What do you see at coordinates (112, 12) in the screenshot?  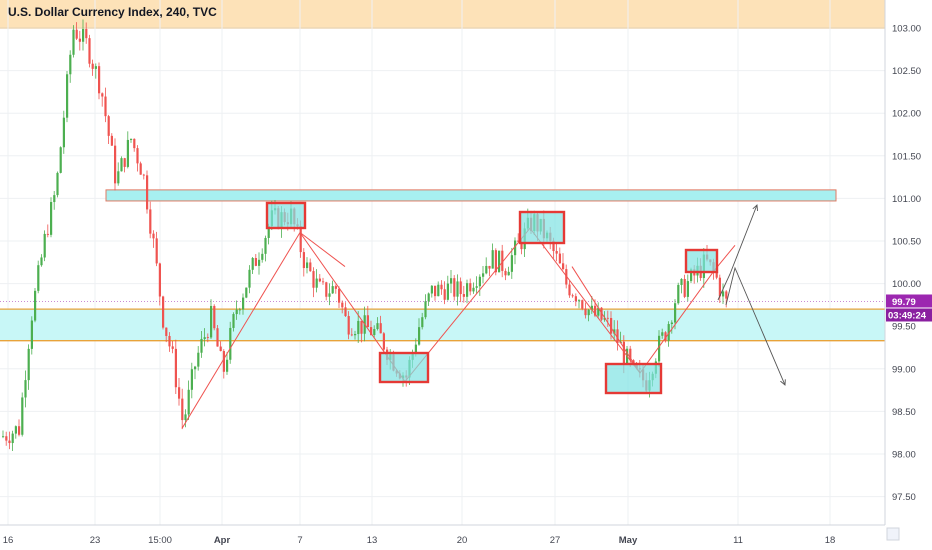 I see `chart-title: U.S. Dollar Currency Index, 240, TVC` at bounding box center [112, 12].